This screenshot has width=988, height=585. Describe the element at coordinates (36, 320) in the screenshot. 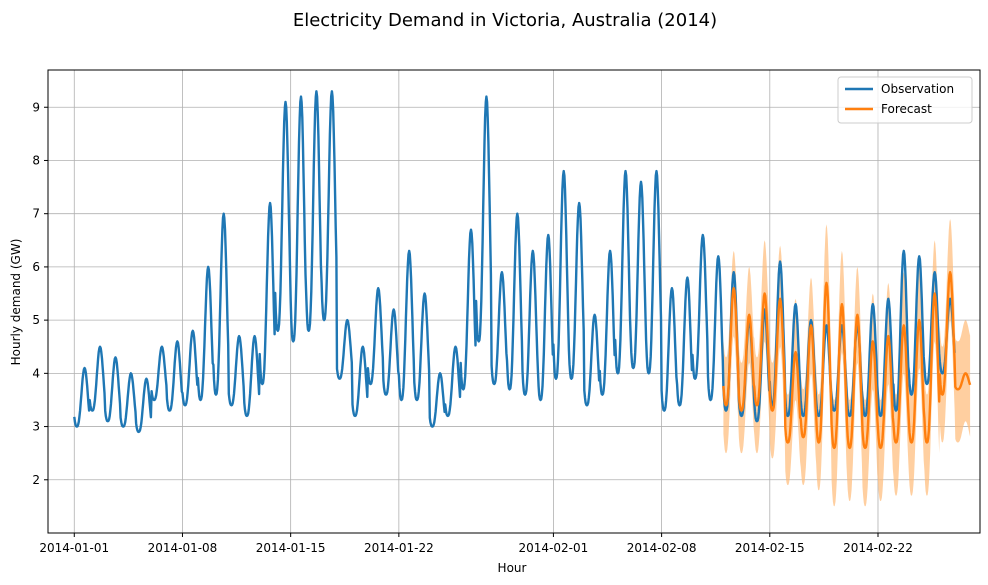

I see `y-tick-label: 5` at that location.